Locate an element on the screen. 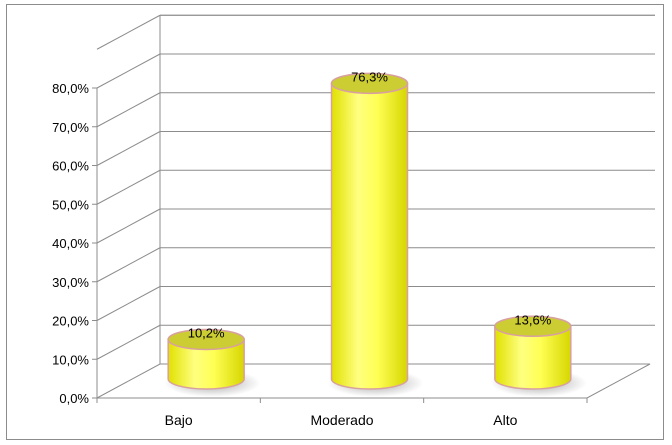  y-tick-label: 10,0% is located at coordinates (70, 359).